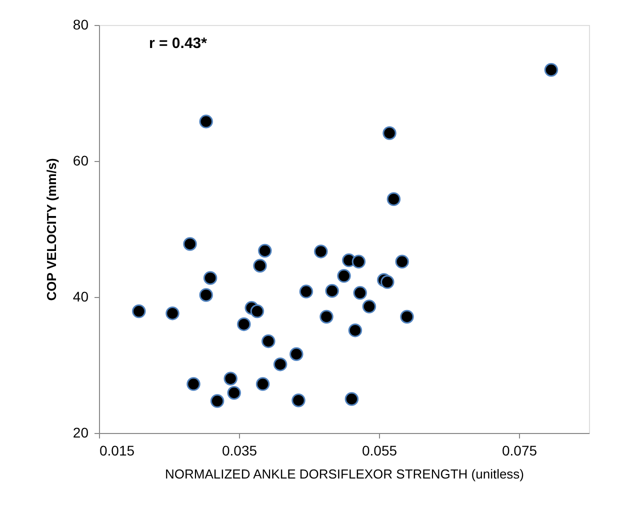  I want to click on y-tick-label: 40, so click(80, 296).